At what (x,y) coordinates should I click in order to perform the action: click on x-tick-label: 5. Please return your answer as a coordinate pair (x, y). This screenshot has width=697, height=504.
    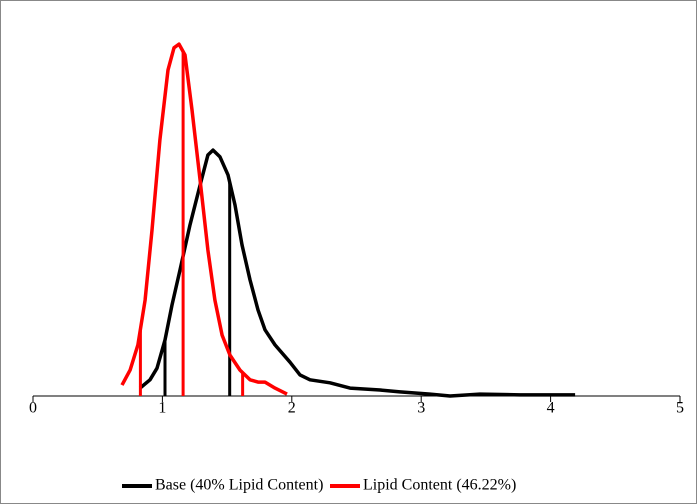
    Looking at the image, I should click on (680, 408).